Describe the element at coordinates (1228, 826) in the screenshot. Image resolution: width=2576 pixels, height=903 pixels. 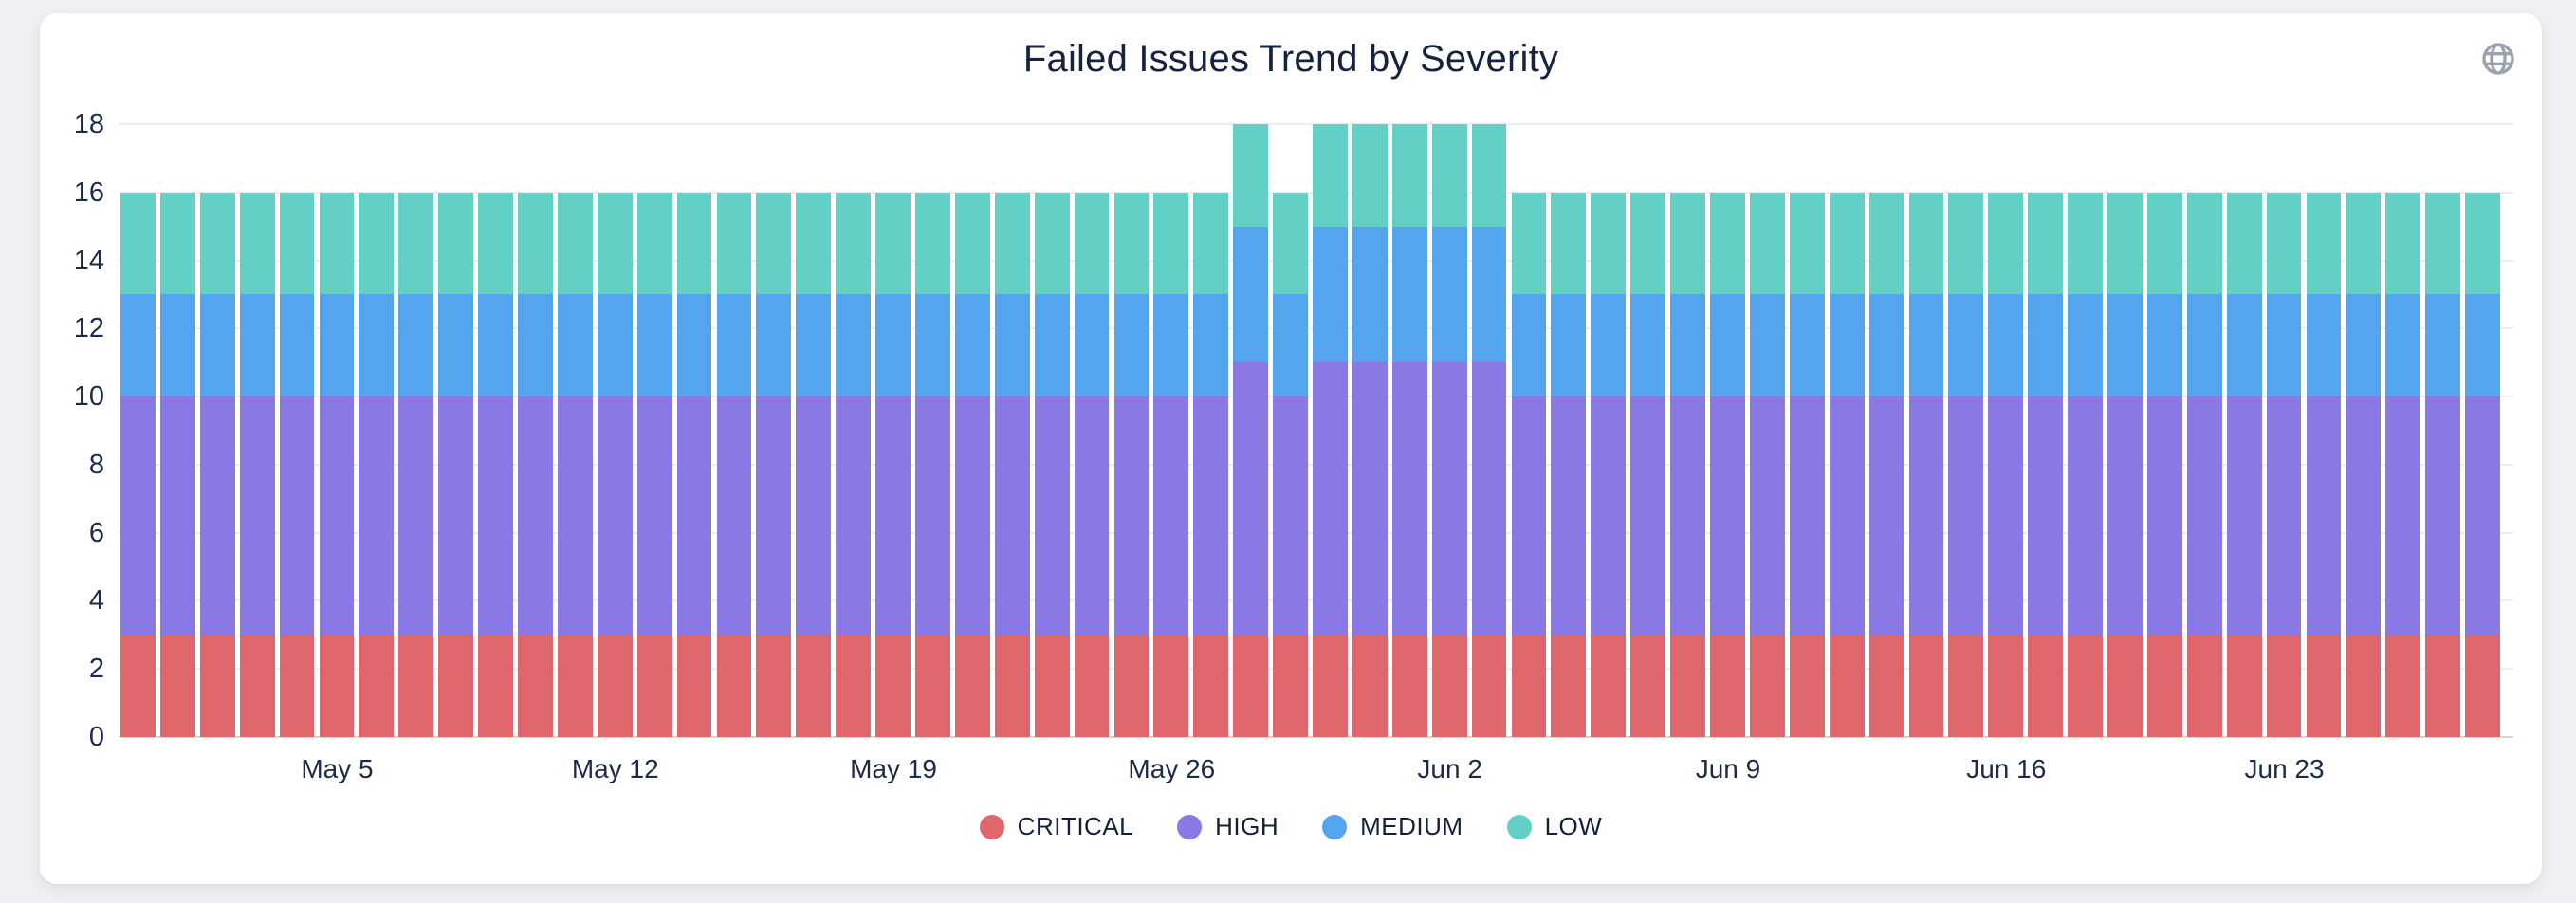
I see `legend-item-high: HIGH` at that location.